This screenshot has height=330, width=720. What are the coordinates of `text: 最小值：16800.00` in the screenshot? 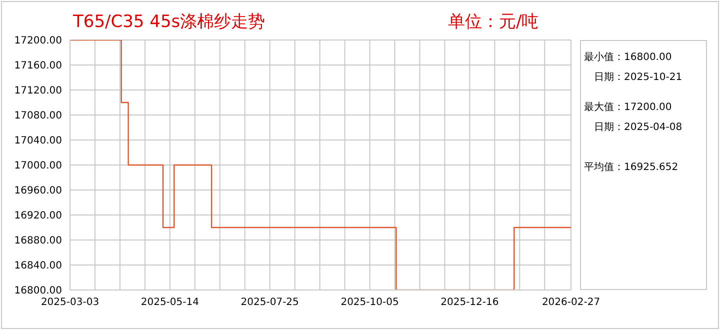 It's located at (628, 57).